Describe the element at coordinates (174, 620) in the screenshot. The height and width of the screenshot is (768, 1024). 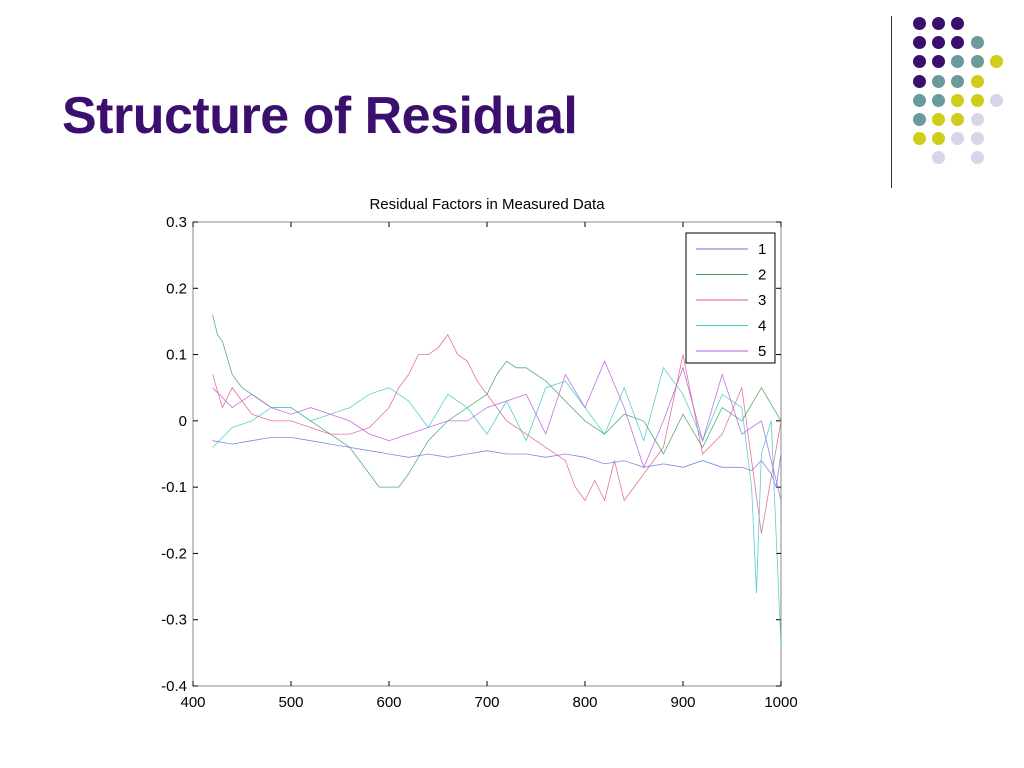
I see `y-tick-label: -0.3` at that location.